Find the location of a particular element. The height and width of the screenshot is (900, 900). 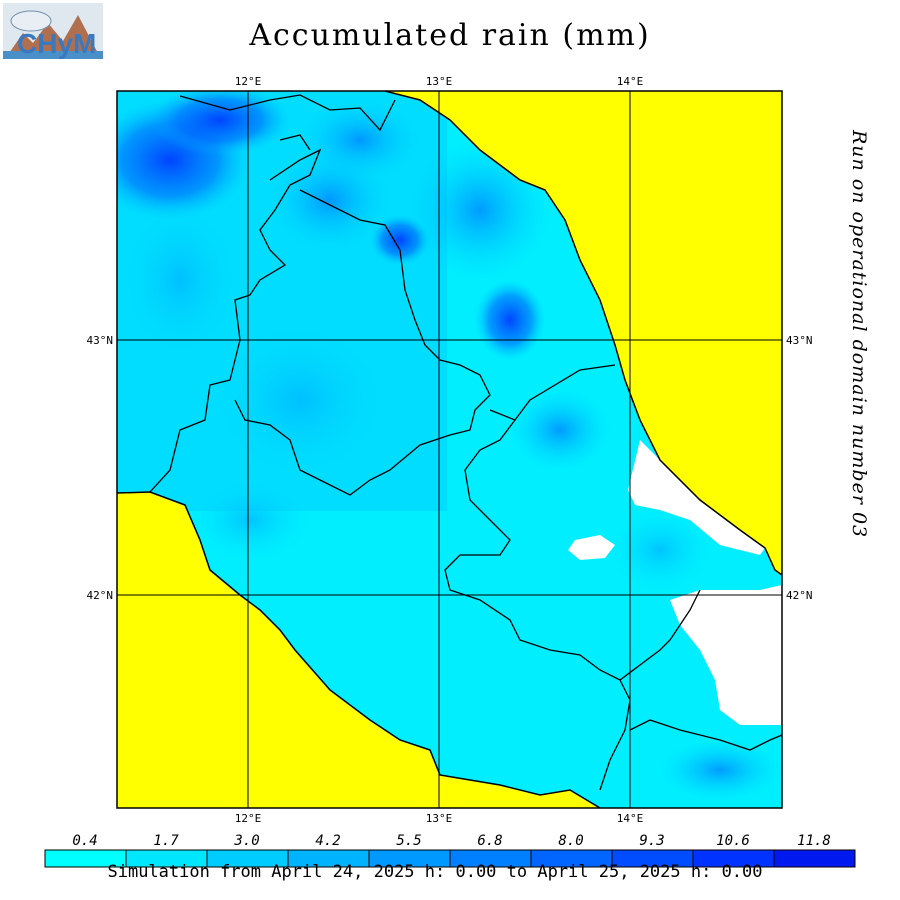

lat-tick-left: 43°N is located at coordinates (100, 340).